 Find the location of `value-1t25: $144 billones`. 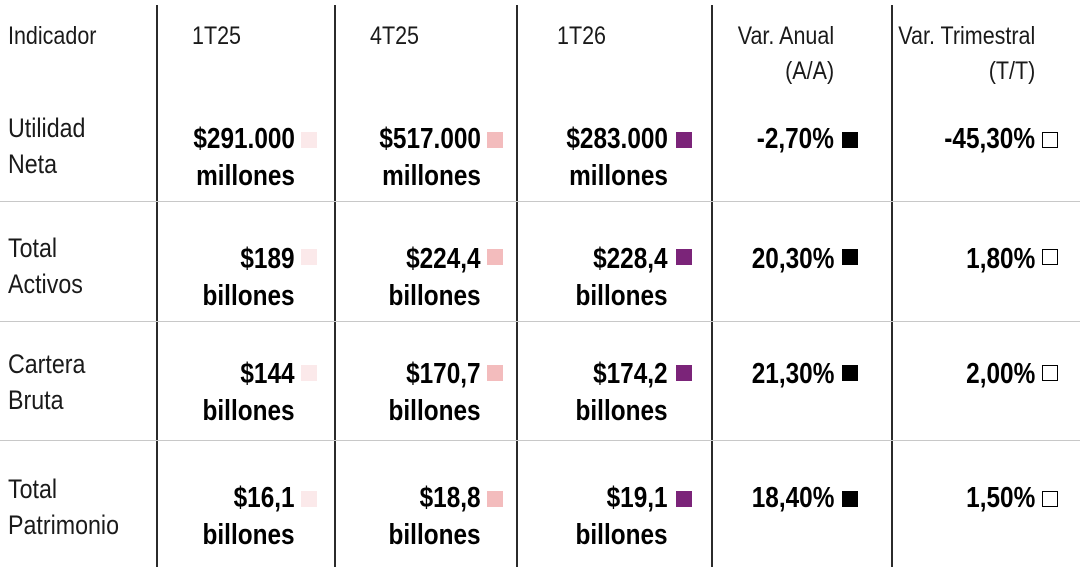

value-1t25: $144 billones is located at coordinates (249, 393).